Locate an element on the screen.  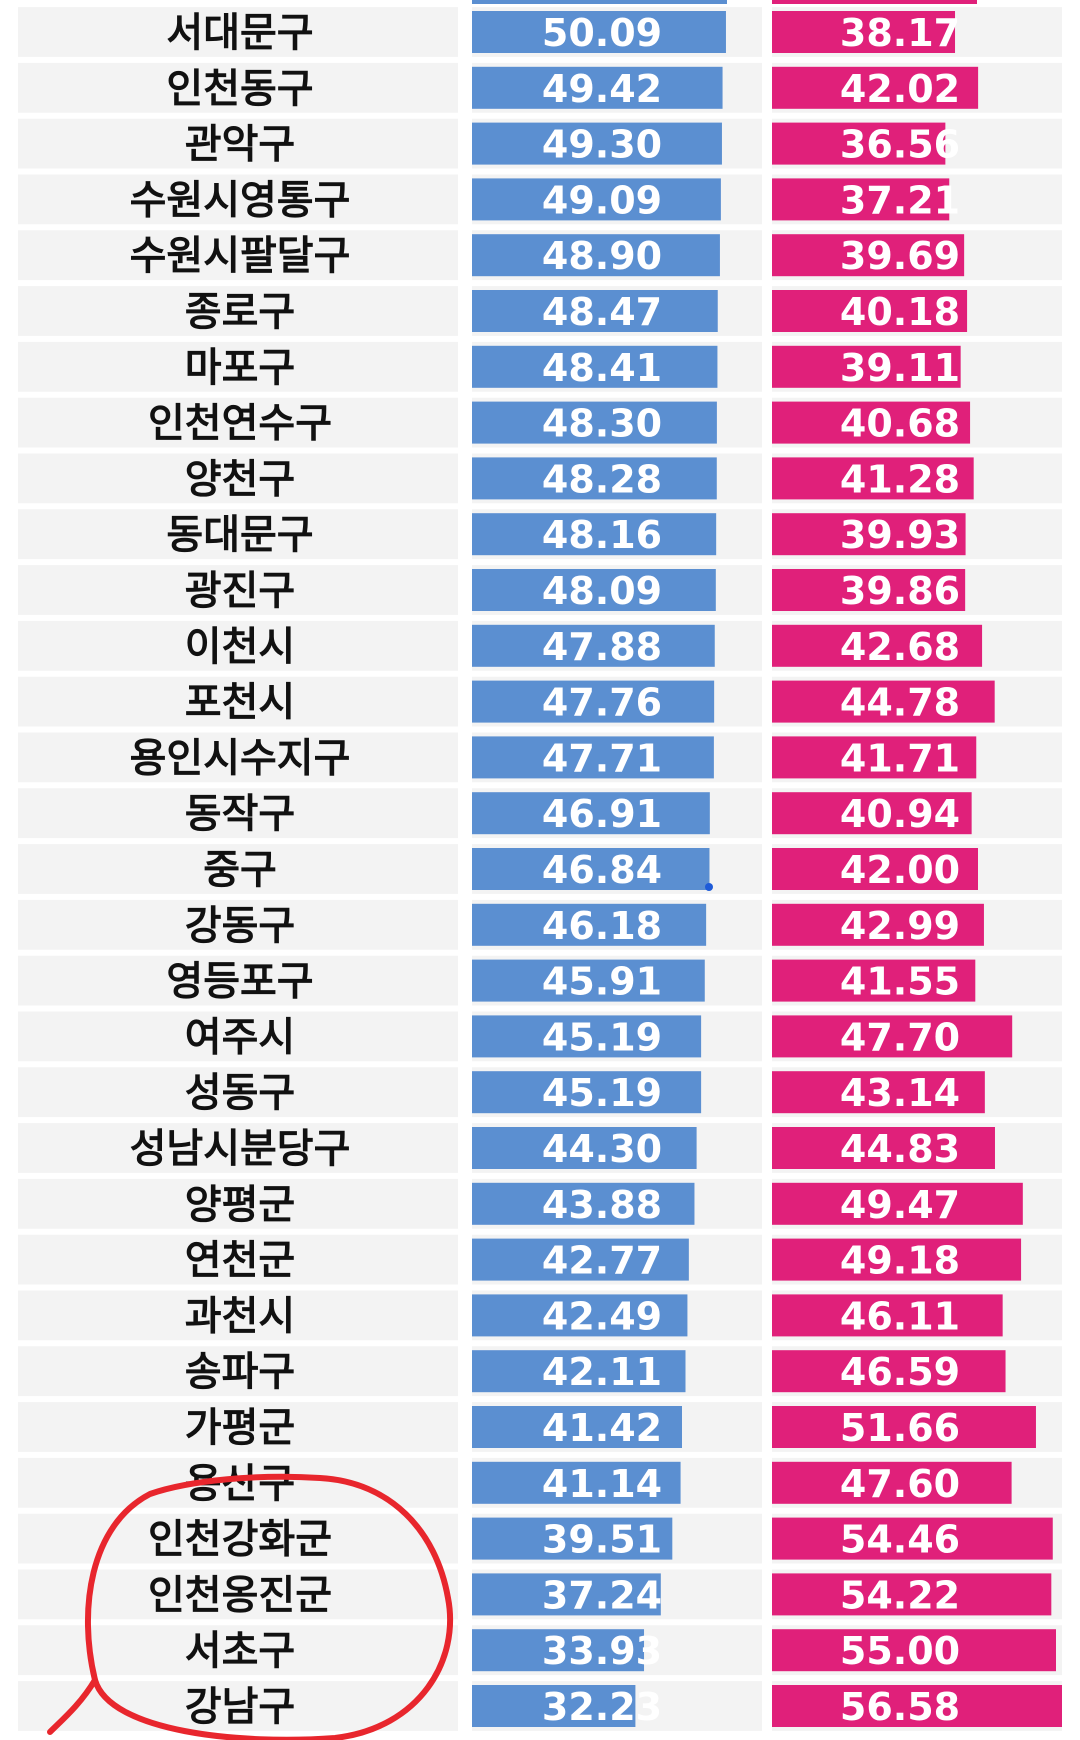
category-label: 인천강화군 is located at coordinates (240, 1540).